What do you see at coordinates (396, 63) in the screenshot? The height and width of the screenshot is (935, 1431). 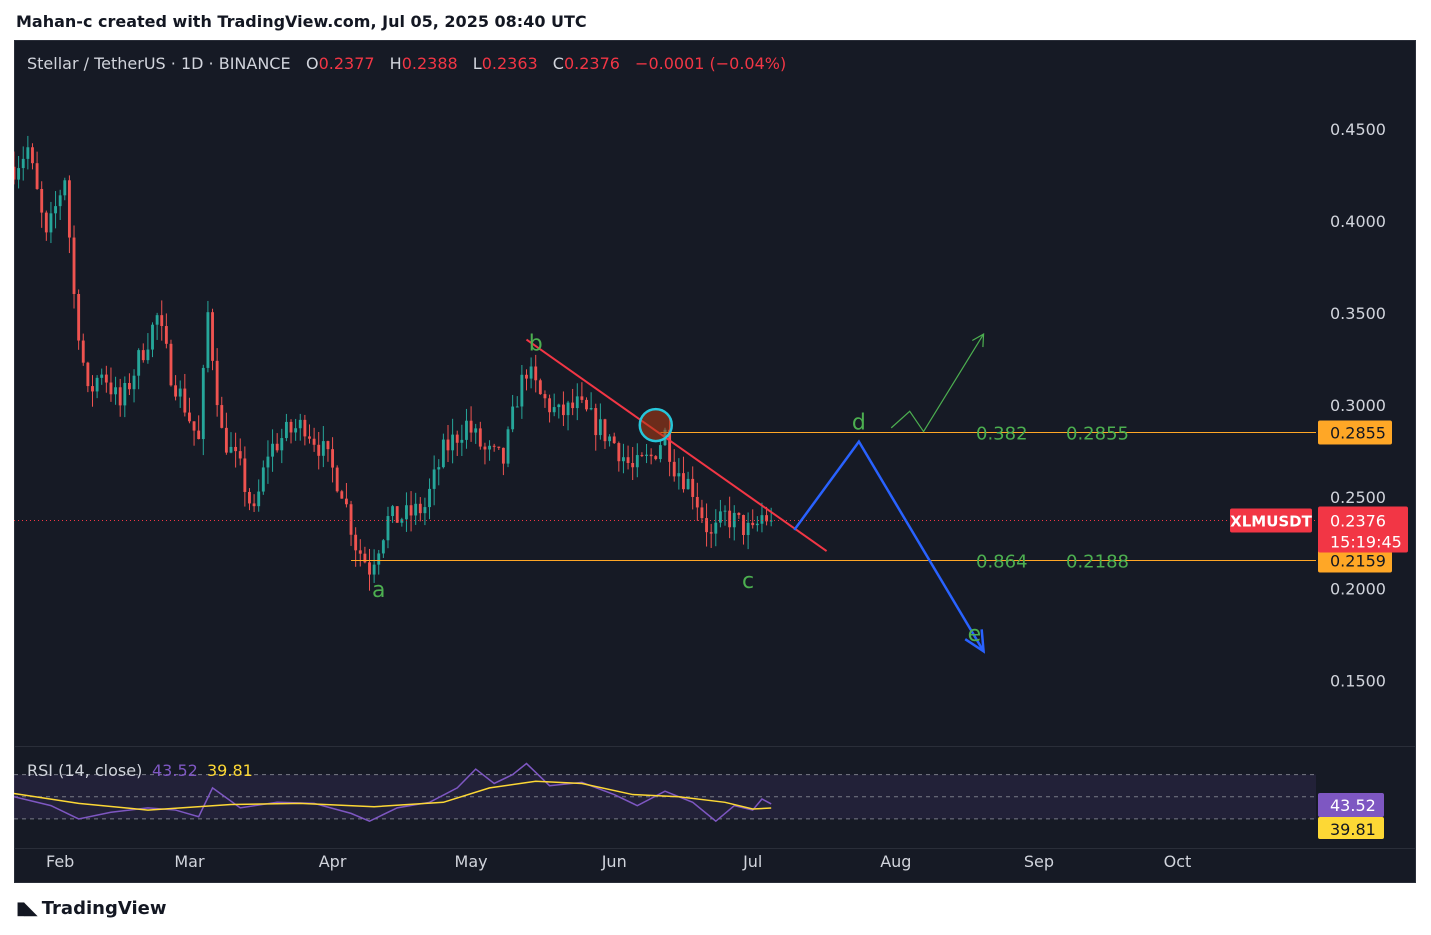 I see `high-label: H` at bounding box center [396, 63].